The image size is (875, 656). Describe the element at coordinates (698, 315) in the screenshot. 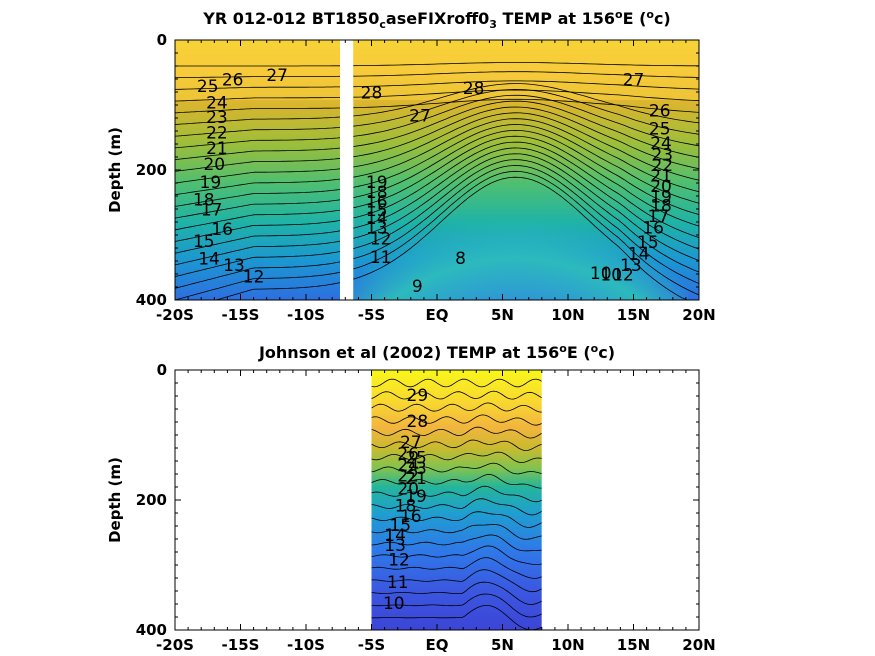

I see `x-tick-label: 20N` at that location.